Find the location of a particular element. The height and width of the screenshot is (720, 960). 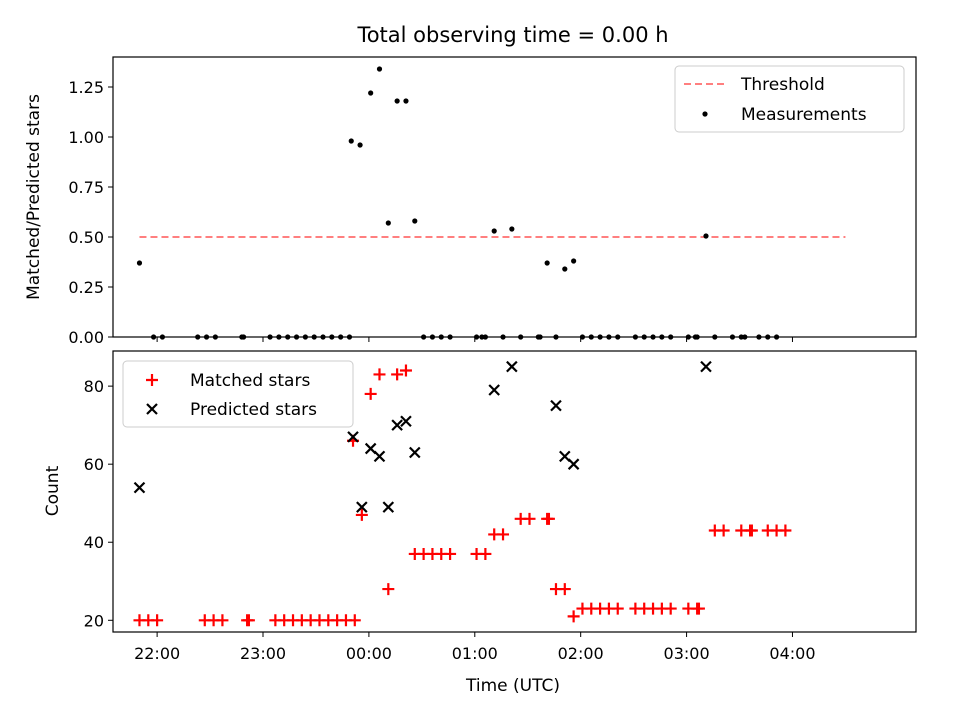

bottom-yticks: 20 40 60 80 is located at coordinates (98, 503).